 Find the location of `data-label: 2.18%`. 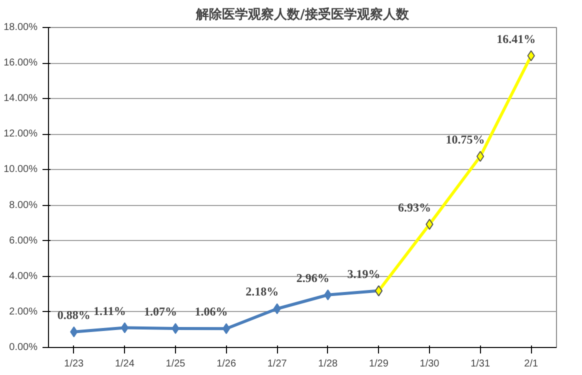

data-label: 2.18% is located at coordinates (262, 291).